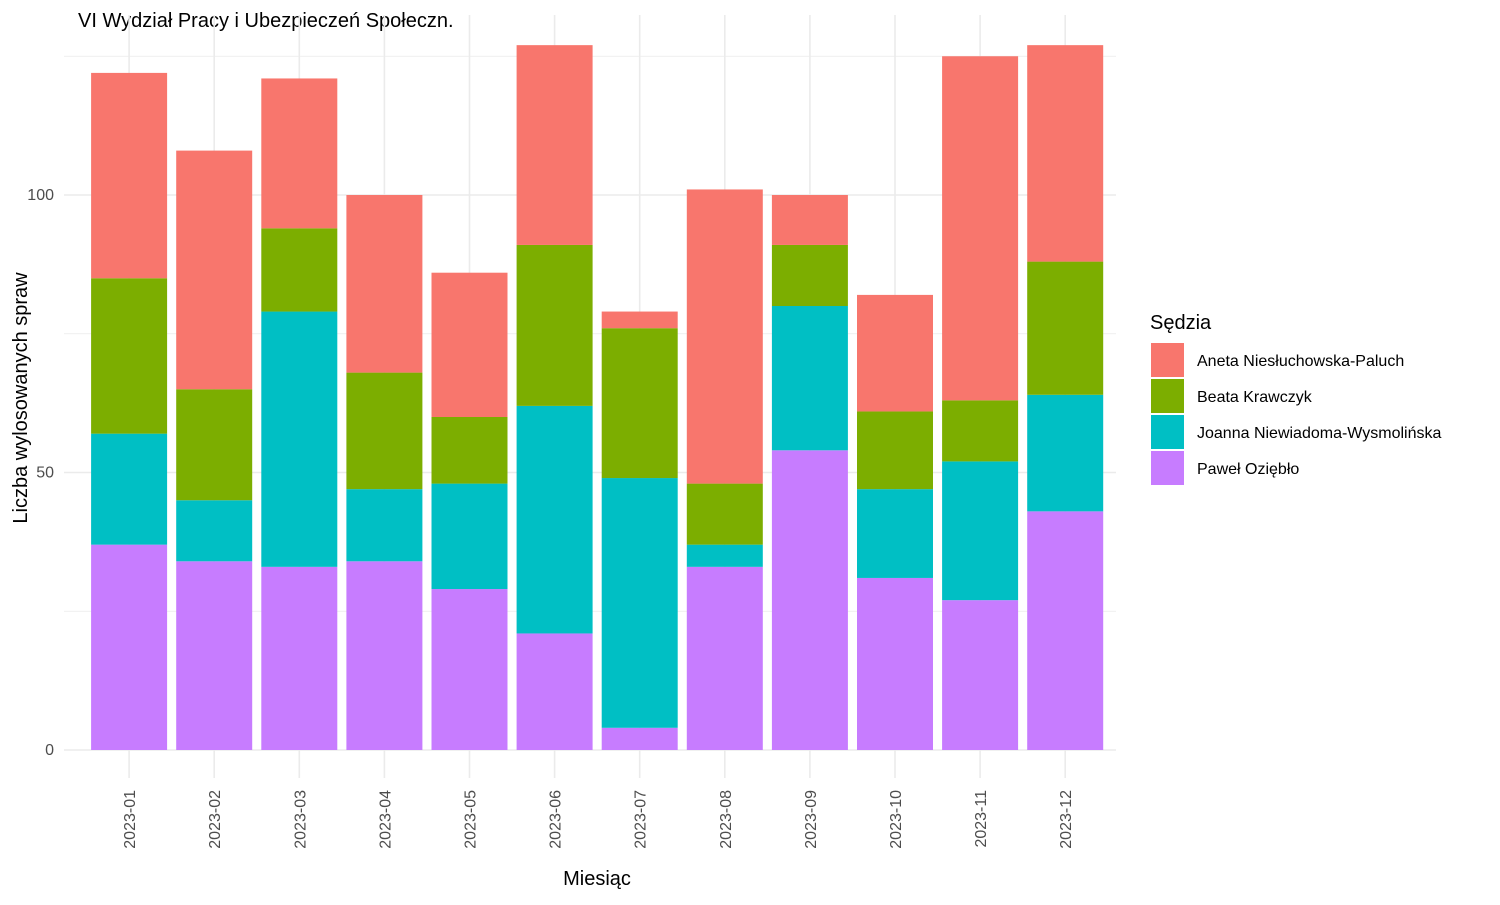 The image size is (1500, 905). I want to click on legend-label: Paweł Oziębło, so click(1248, 469).